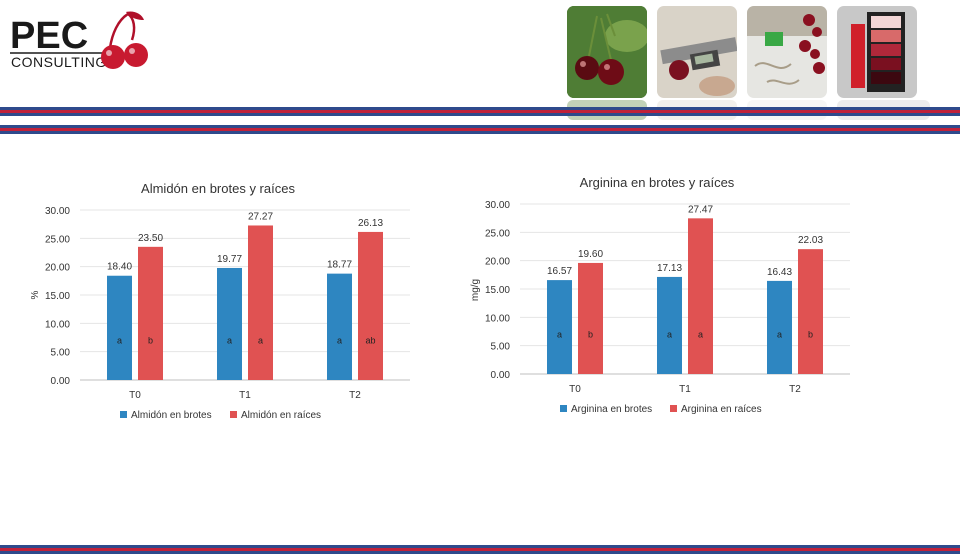  I want to click on logo-subtitle: CONSULTING, so click(59, 62).